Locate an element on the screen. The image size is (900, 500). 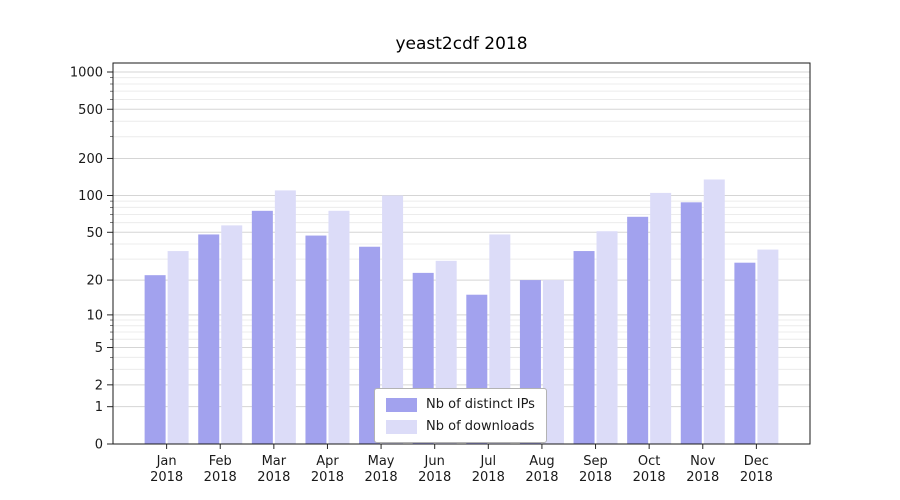
y-axis-tick-label: 100 is located at coordinates (90, 196).